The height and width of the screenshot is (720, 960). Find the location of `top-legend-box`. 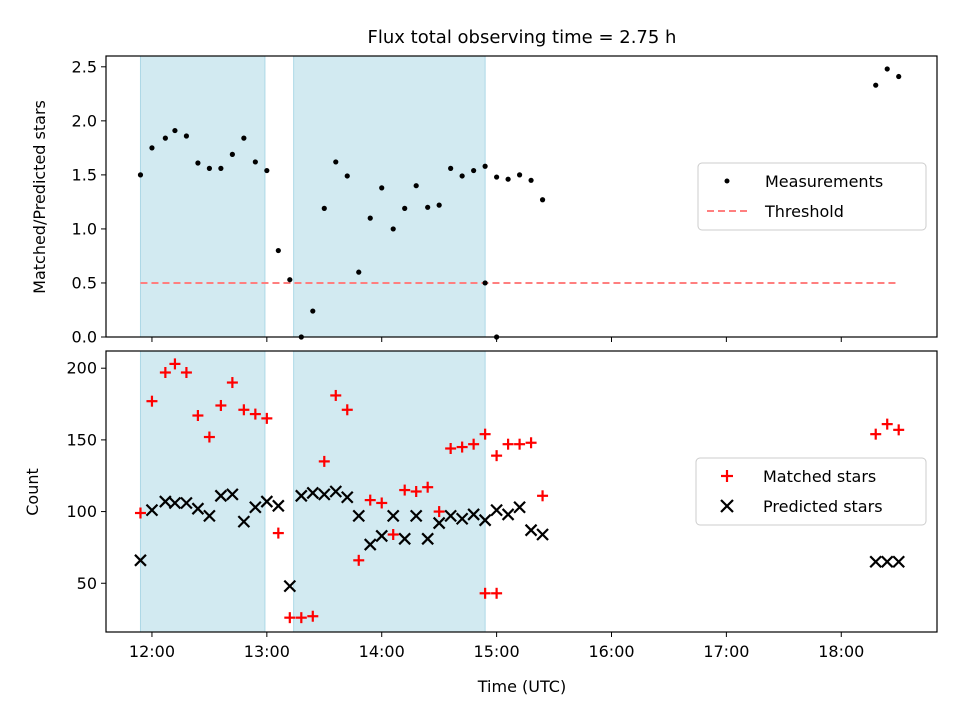

top-legend-box is located at coordinates (812, 196).